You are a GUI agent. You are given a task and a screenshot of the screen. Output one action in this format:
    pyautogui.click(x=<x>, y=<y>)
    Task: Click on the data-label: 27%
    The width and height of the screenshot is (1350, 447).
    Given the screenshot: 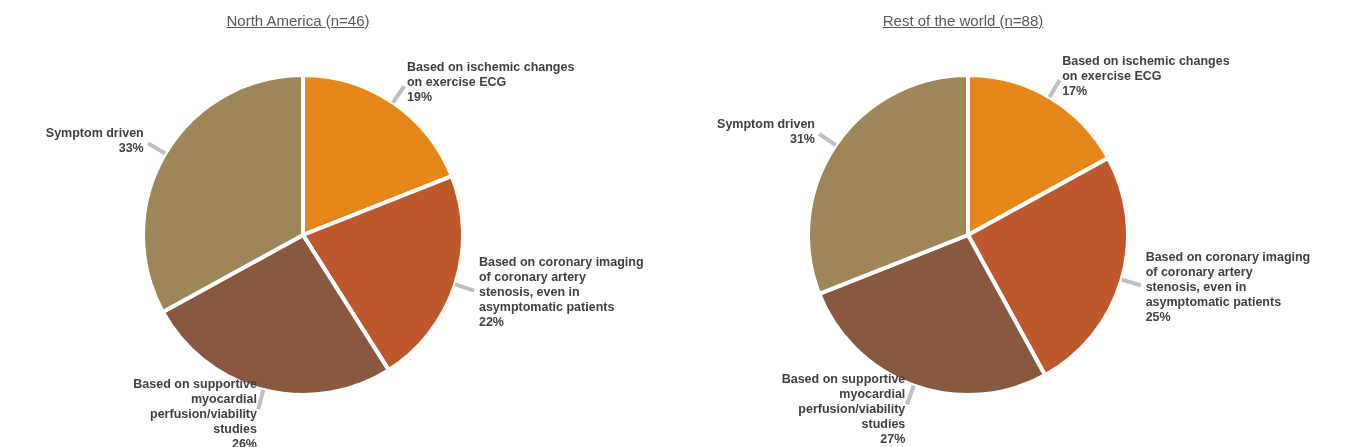 What is the action you would take?
    pyautogui.click(x=893, y=439)
    